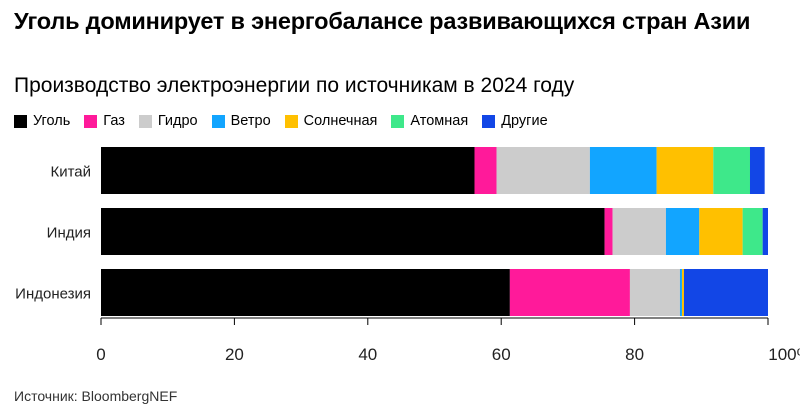 The image size is (800, 415). What do you see at coordinates (234, 354) in the screenshot?
I see `x-tick-label: 20` at bounding box center [234, 354].